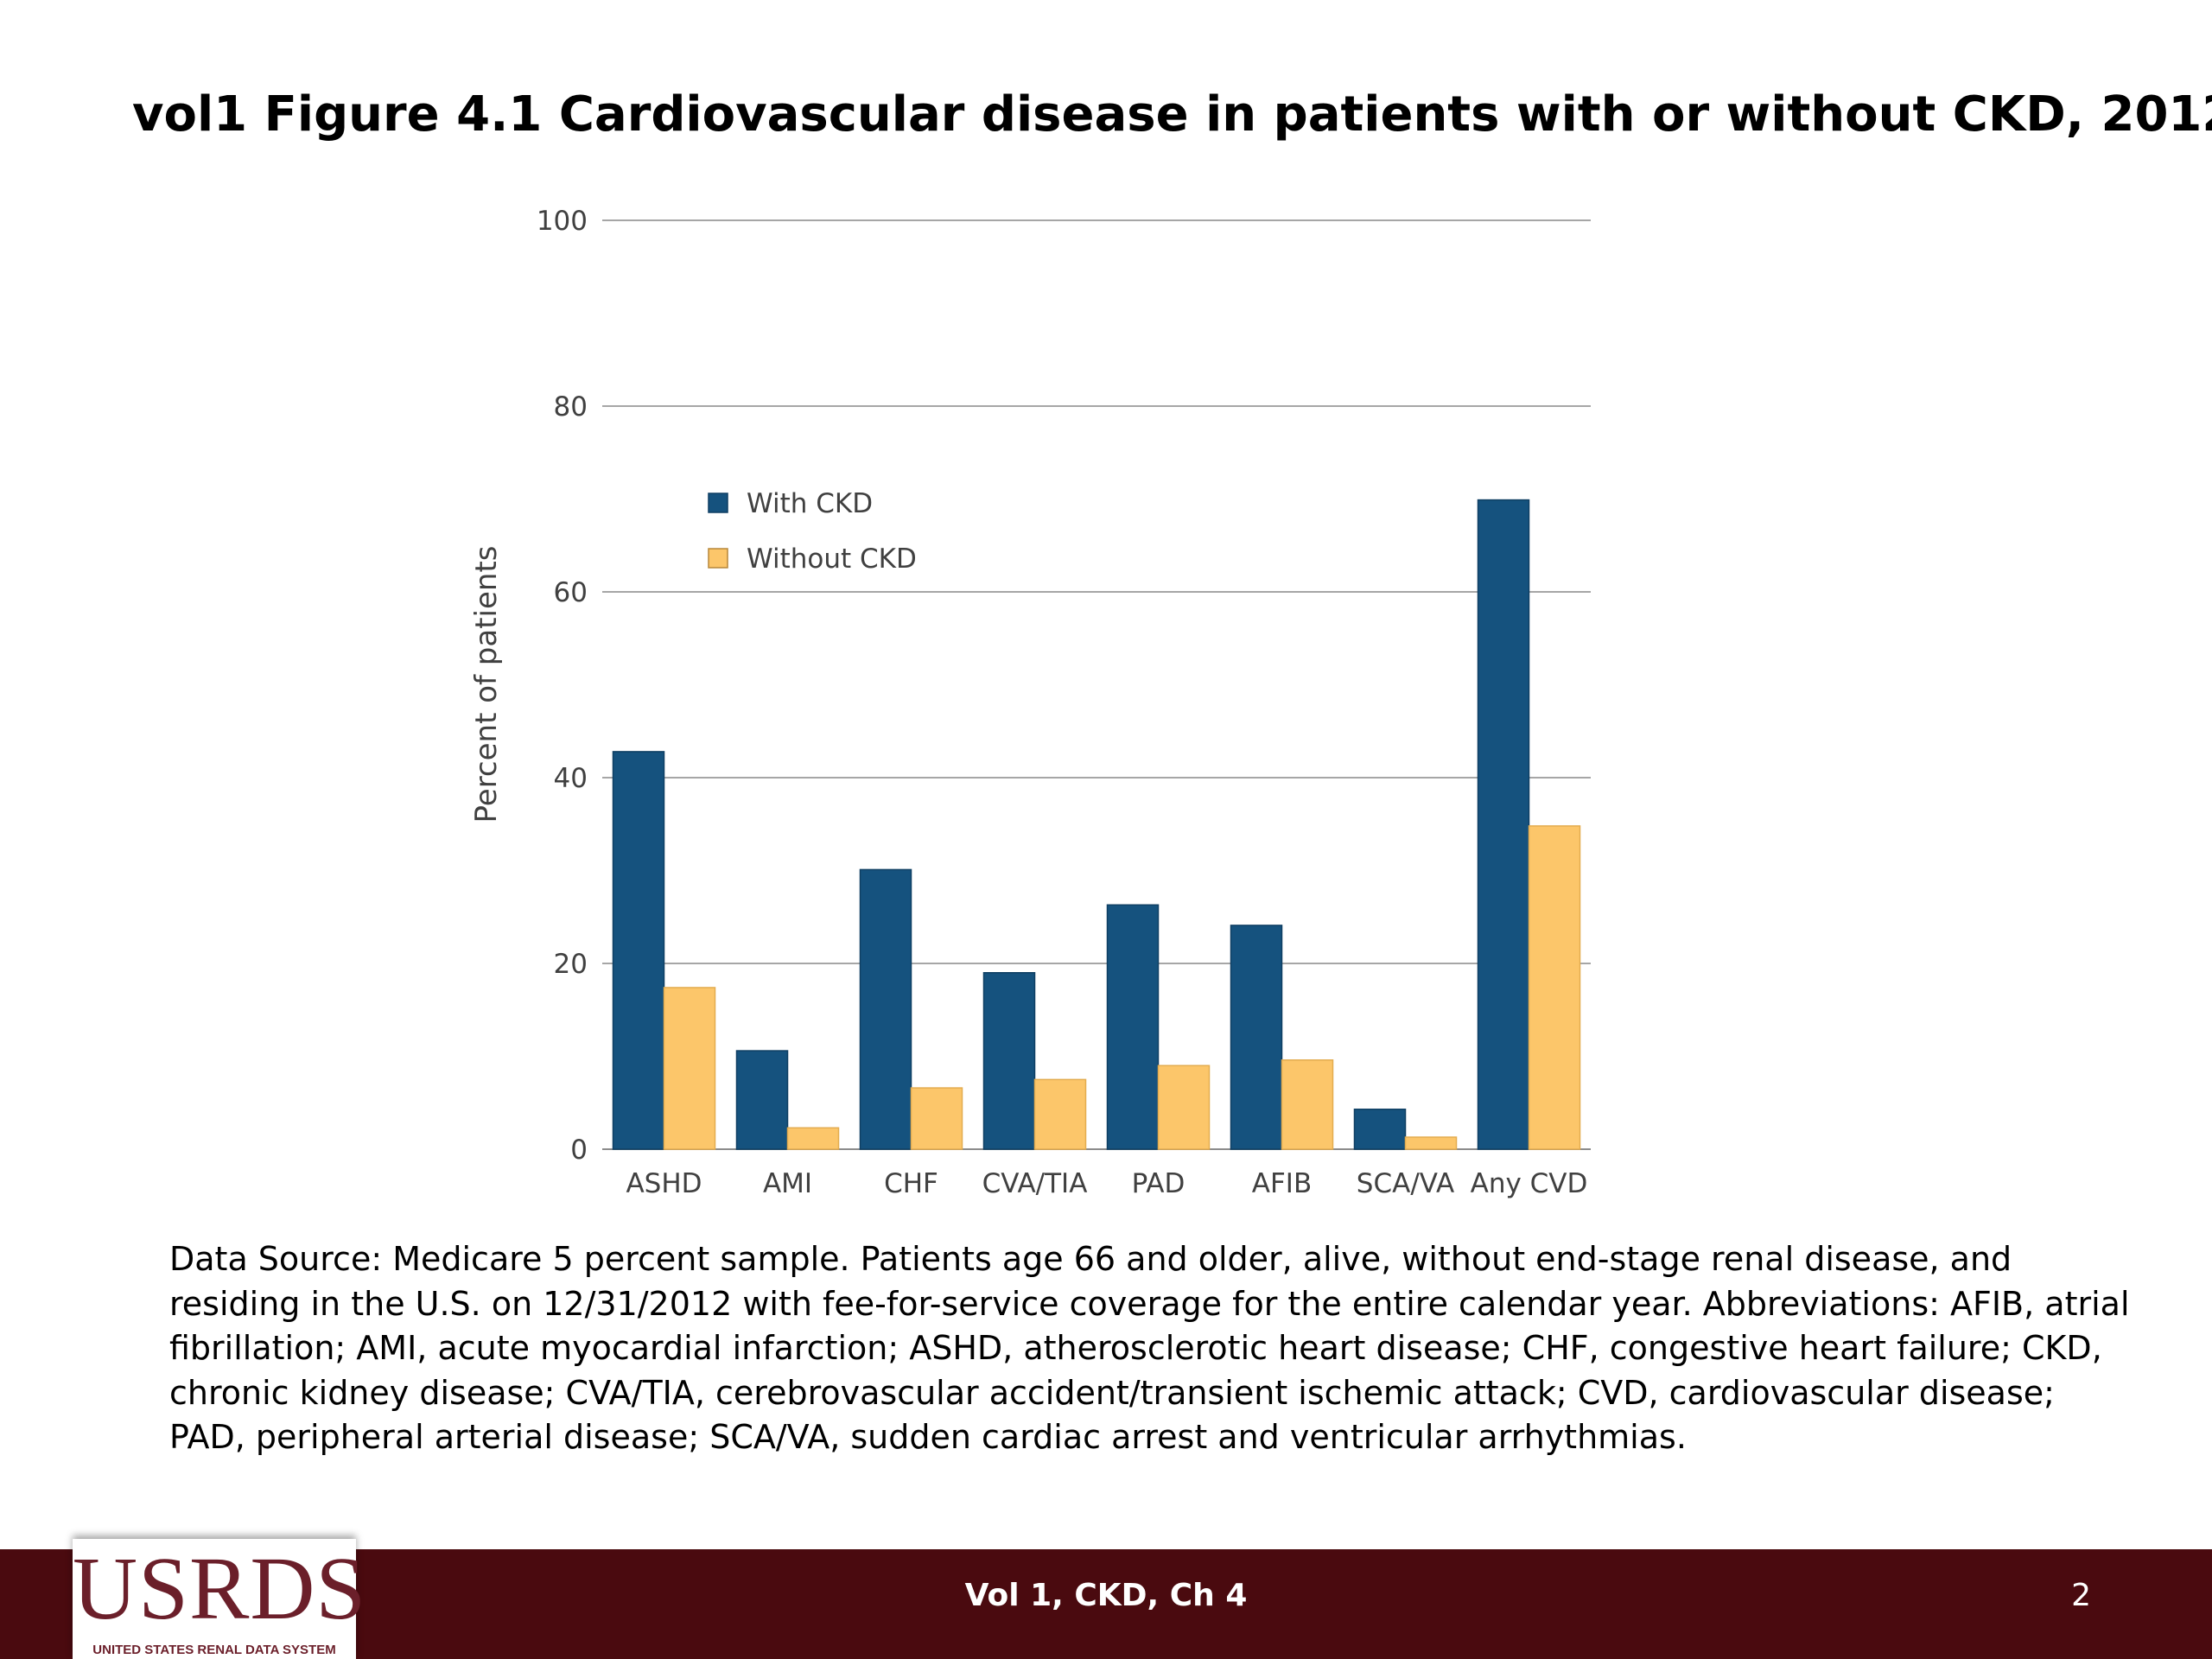 Image resolution: width=2212 pixels, height=1659 pixels. Describe the element at coordinates (571, 592) in the screenshot. I see `y-tick-label: 60` at that location.